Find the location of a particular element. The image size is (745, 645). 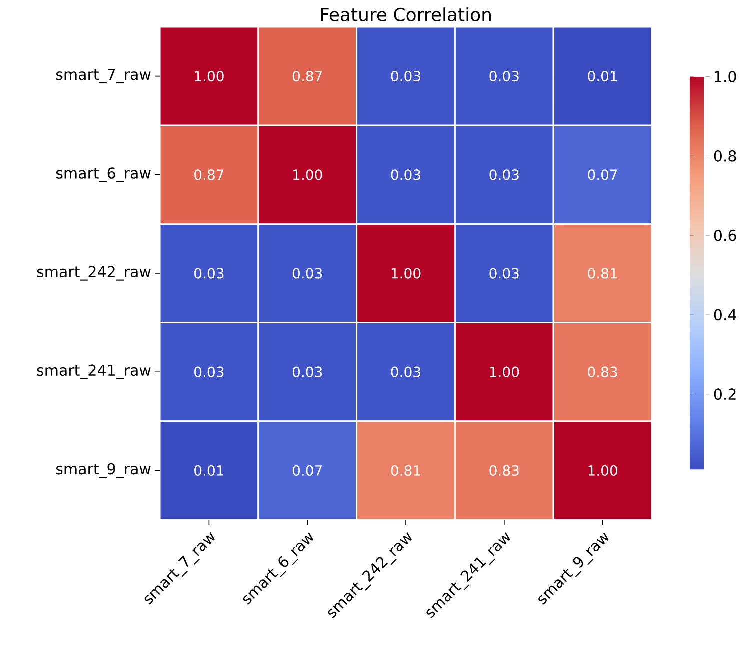

color-bar-label: 0.8 is located at coordinates (725, 156).